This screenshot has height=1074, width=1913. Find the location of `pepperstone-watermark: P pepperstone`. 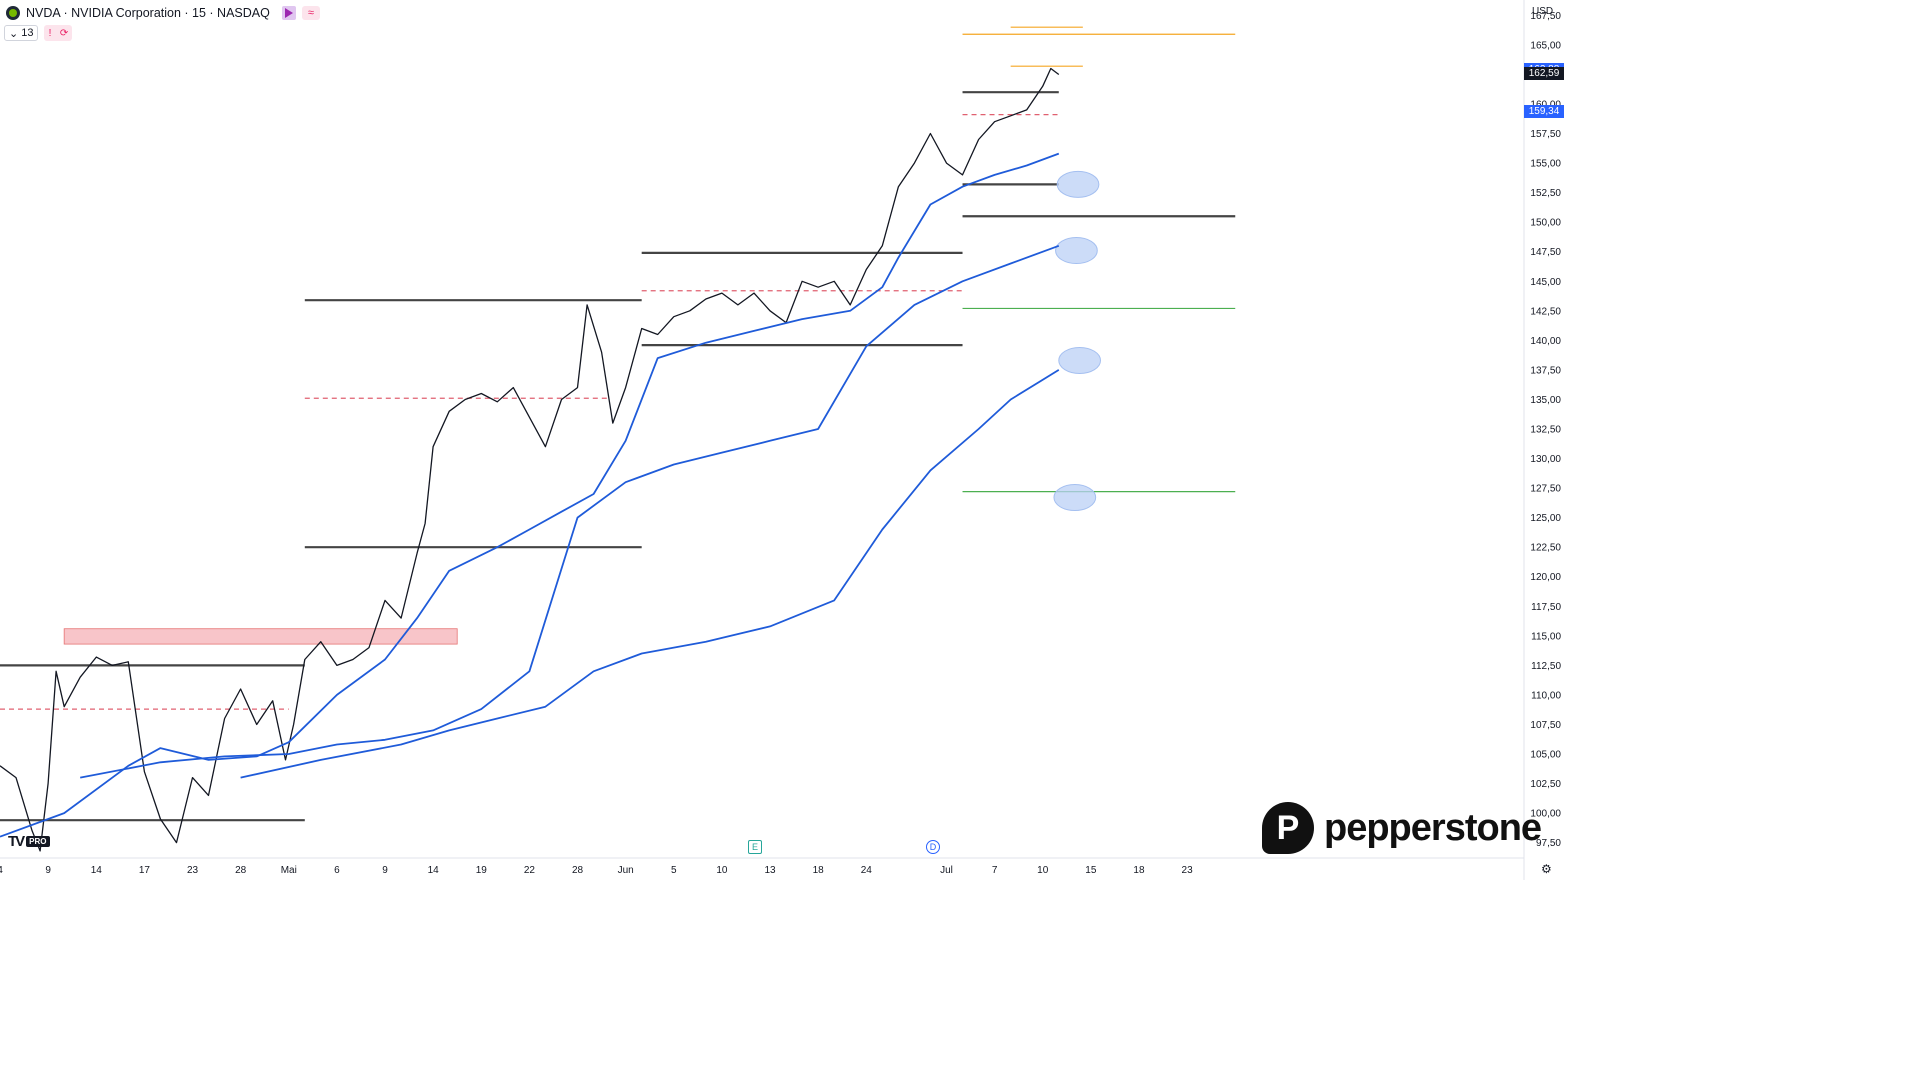

pepperstone-watermark: P pepperstone is located at coordinates (1402, 828).